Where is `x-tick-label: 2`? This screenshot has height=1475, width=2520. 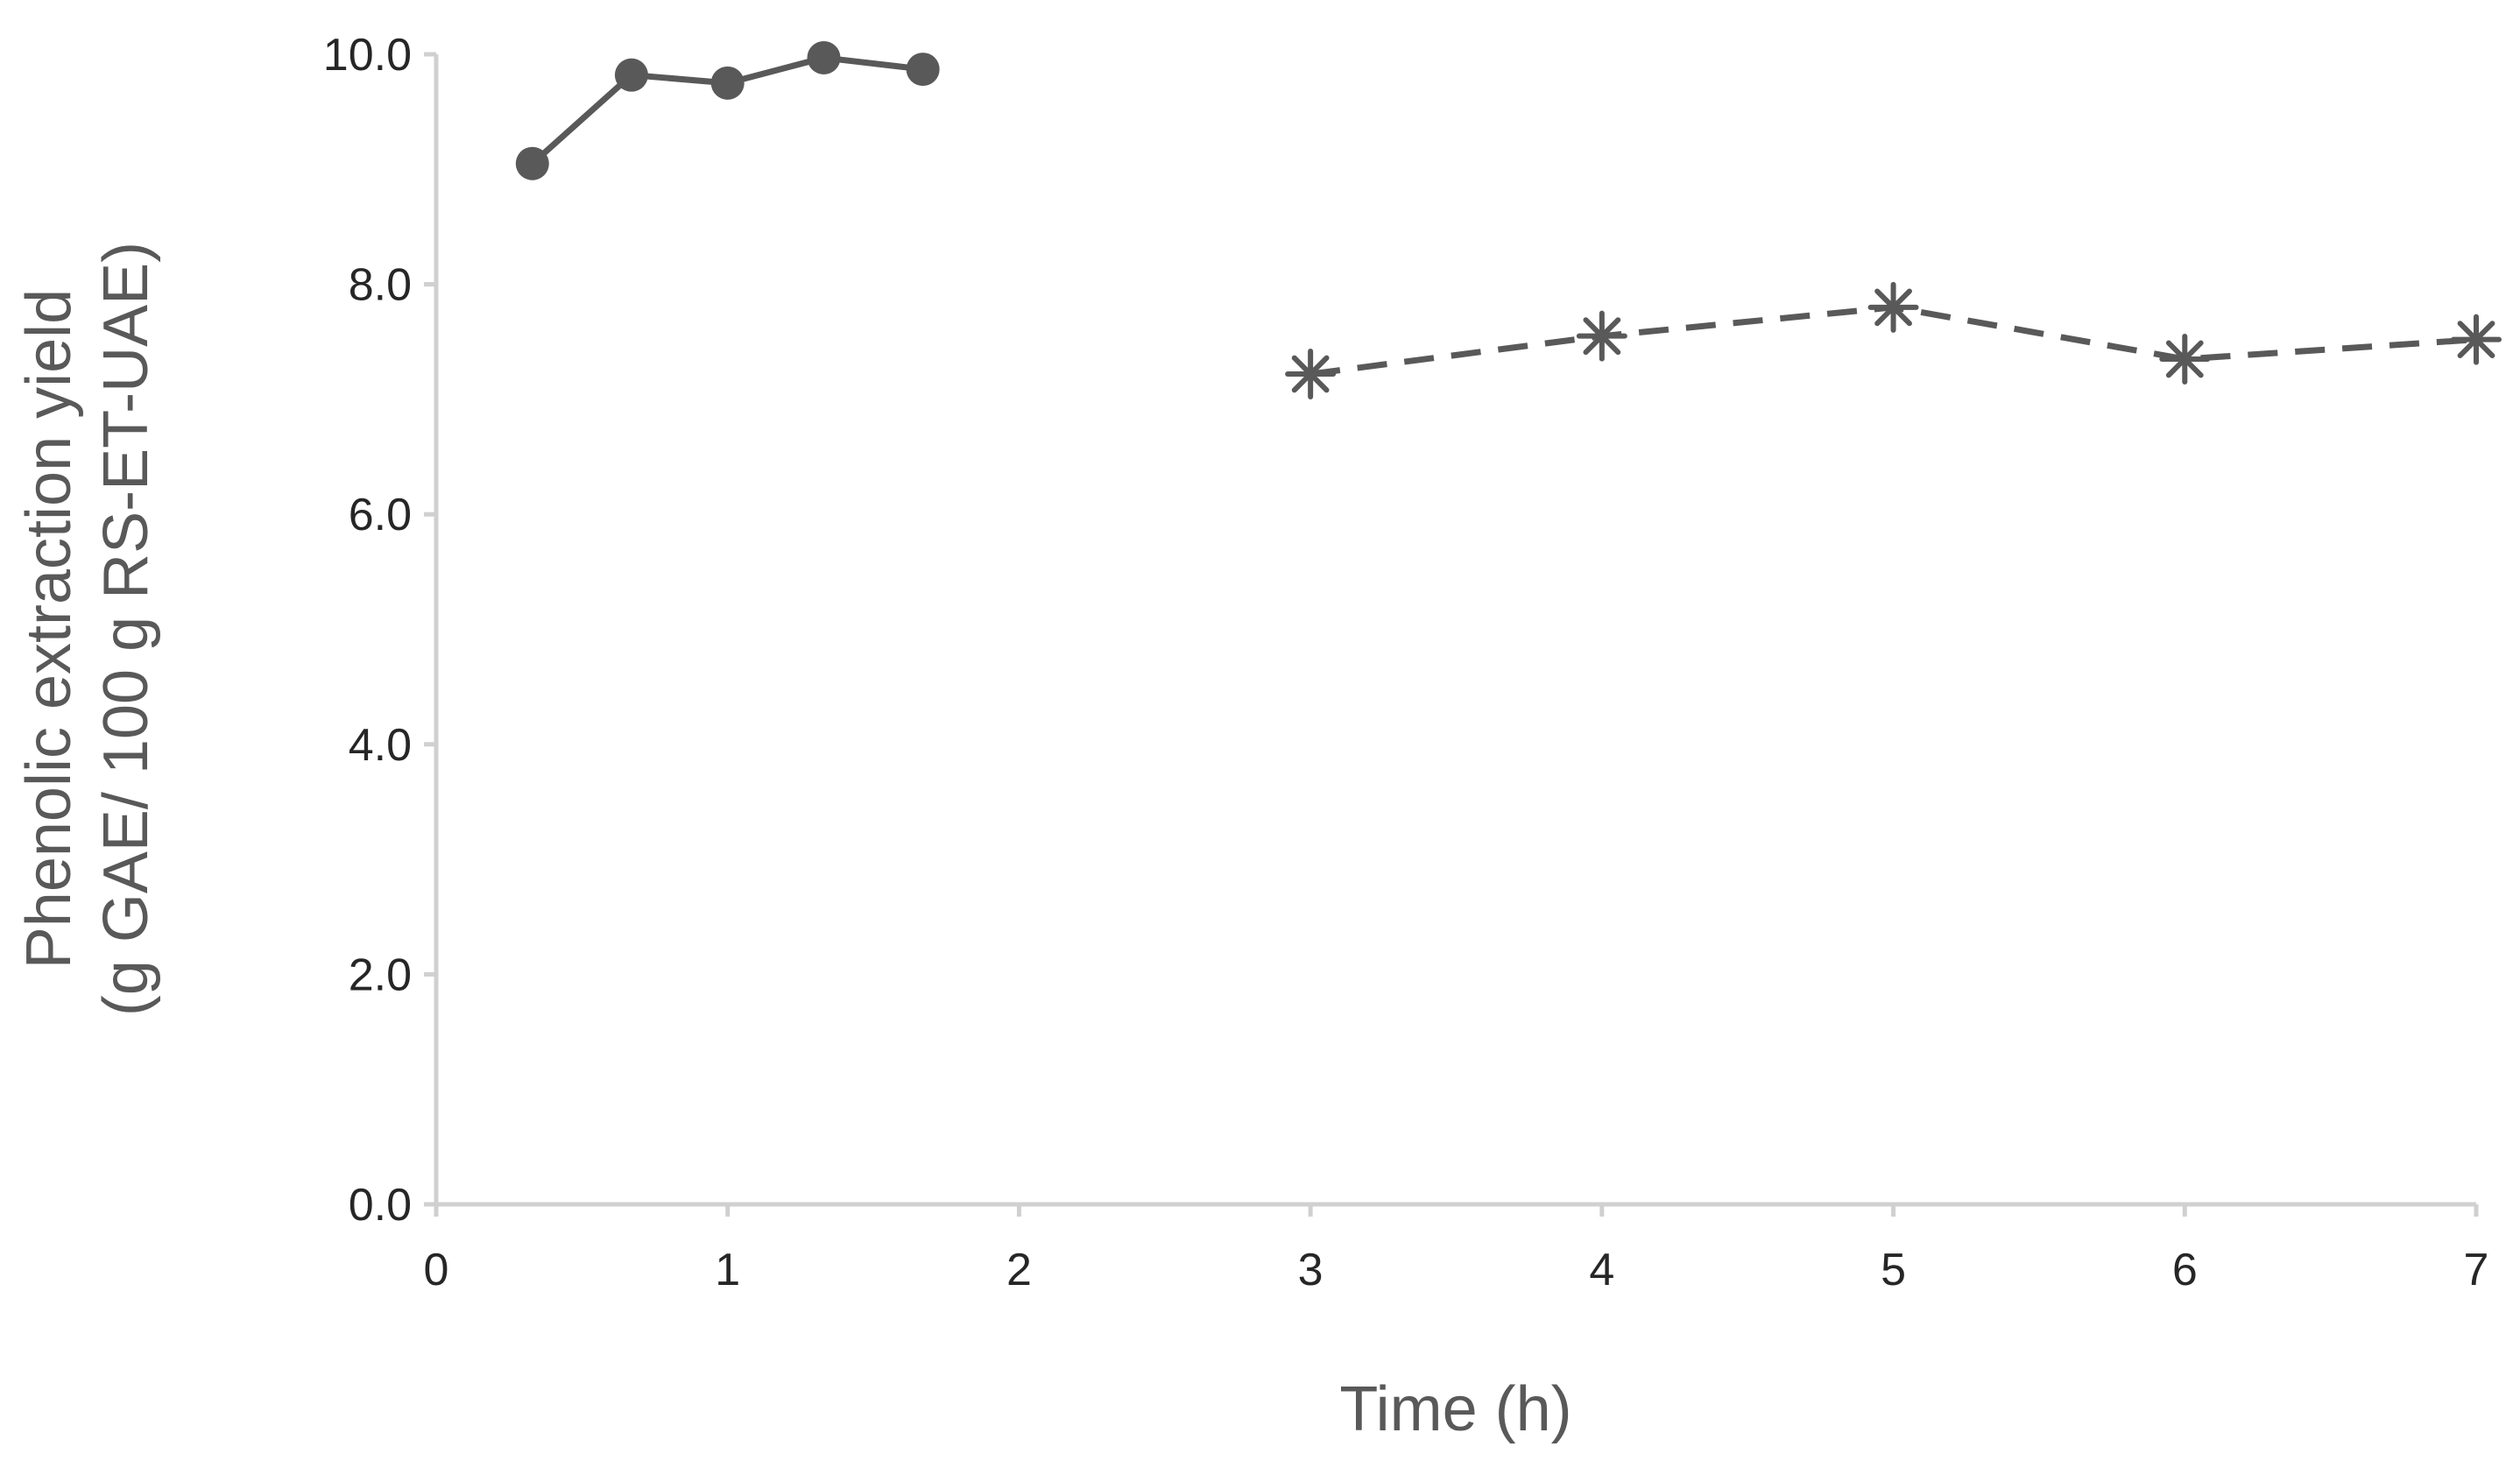
x-tick-label: 2 is located at coordinates (1019, 1270).